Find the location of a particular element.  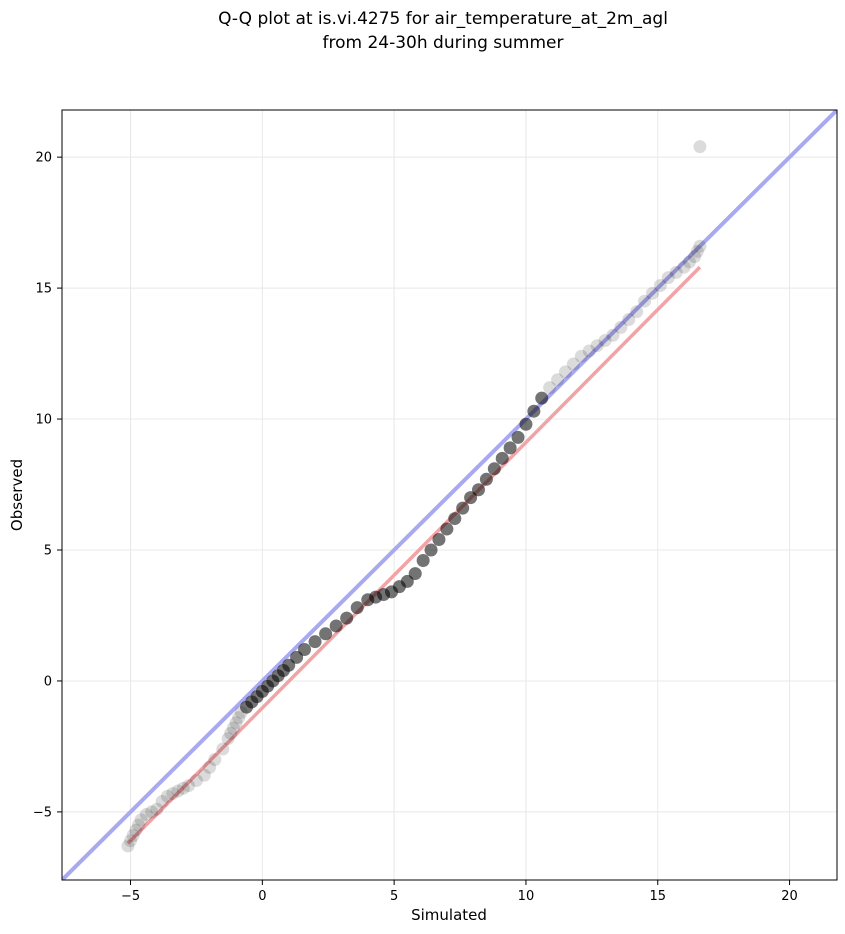

x-tick-label: 10 is located at coordinates (526, 896).